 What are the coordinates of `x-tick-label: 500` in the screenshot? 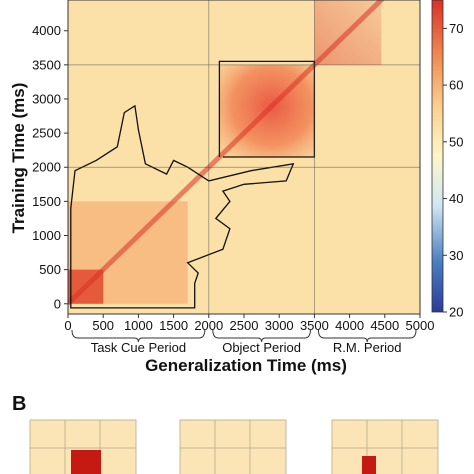 It's located at (103, 325).